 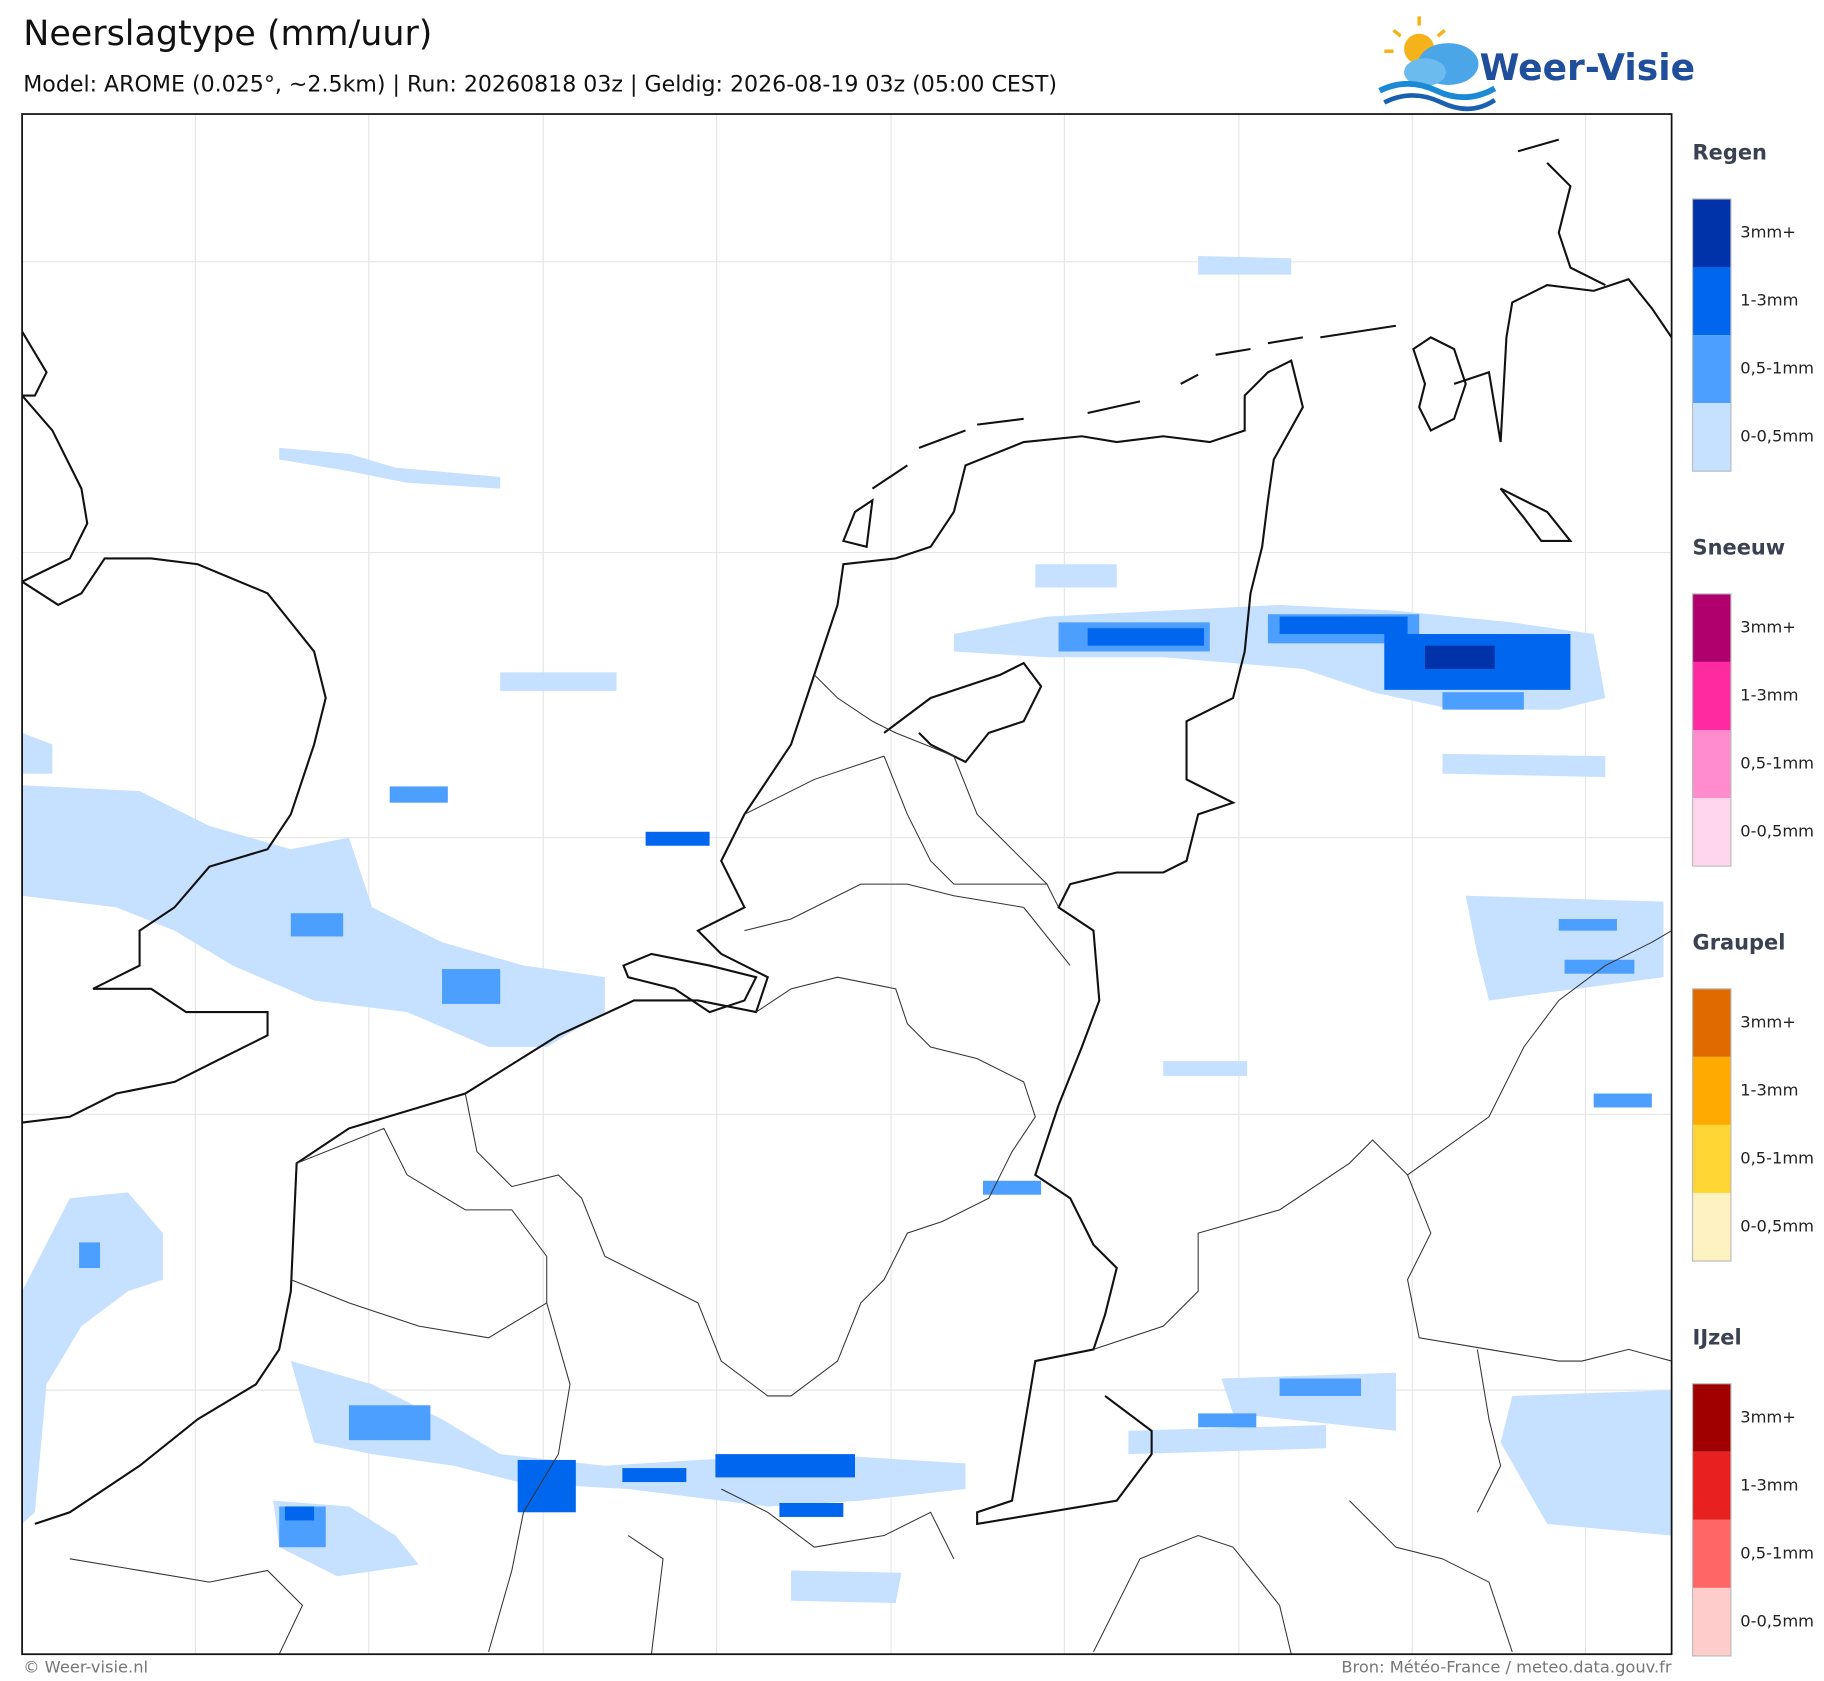 I want to click on legend-group-title: Graupel, so click(x=1739, y=942).